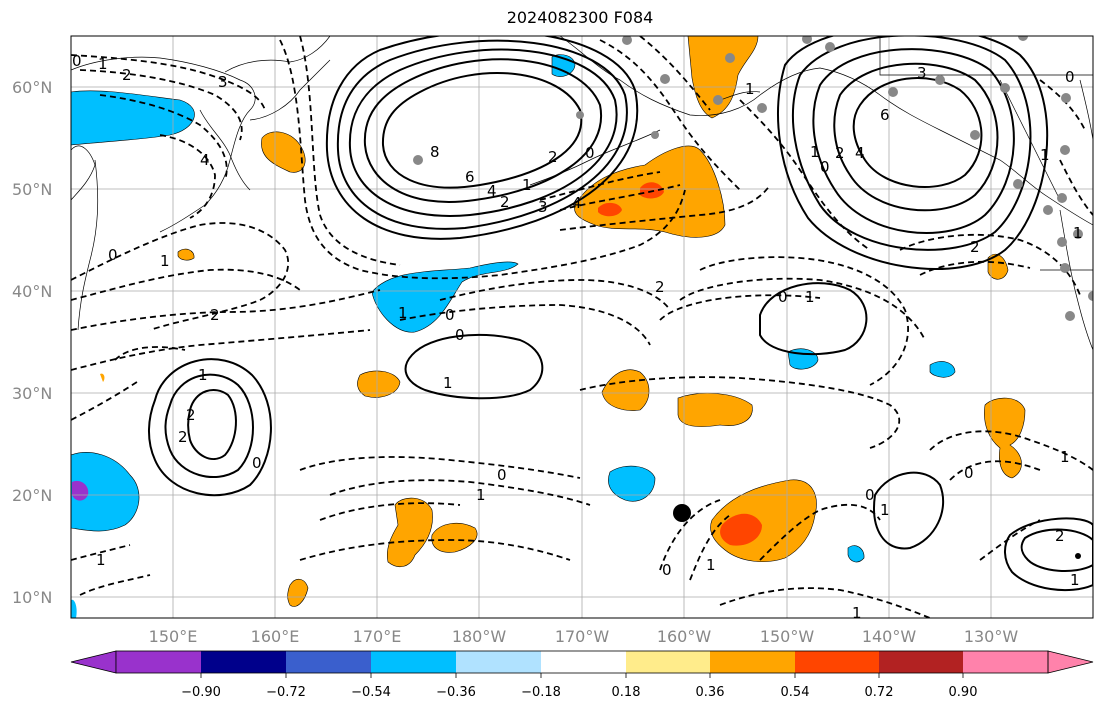 This screenshot has width=1105, height=712. I want to click on colorbar-extend-max, so click(1070, 662).